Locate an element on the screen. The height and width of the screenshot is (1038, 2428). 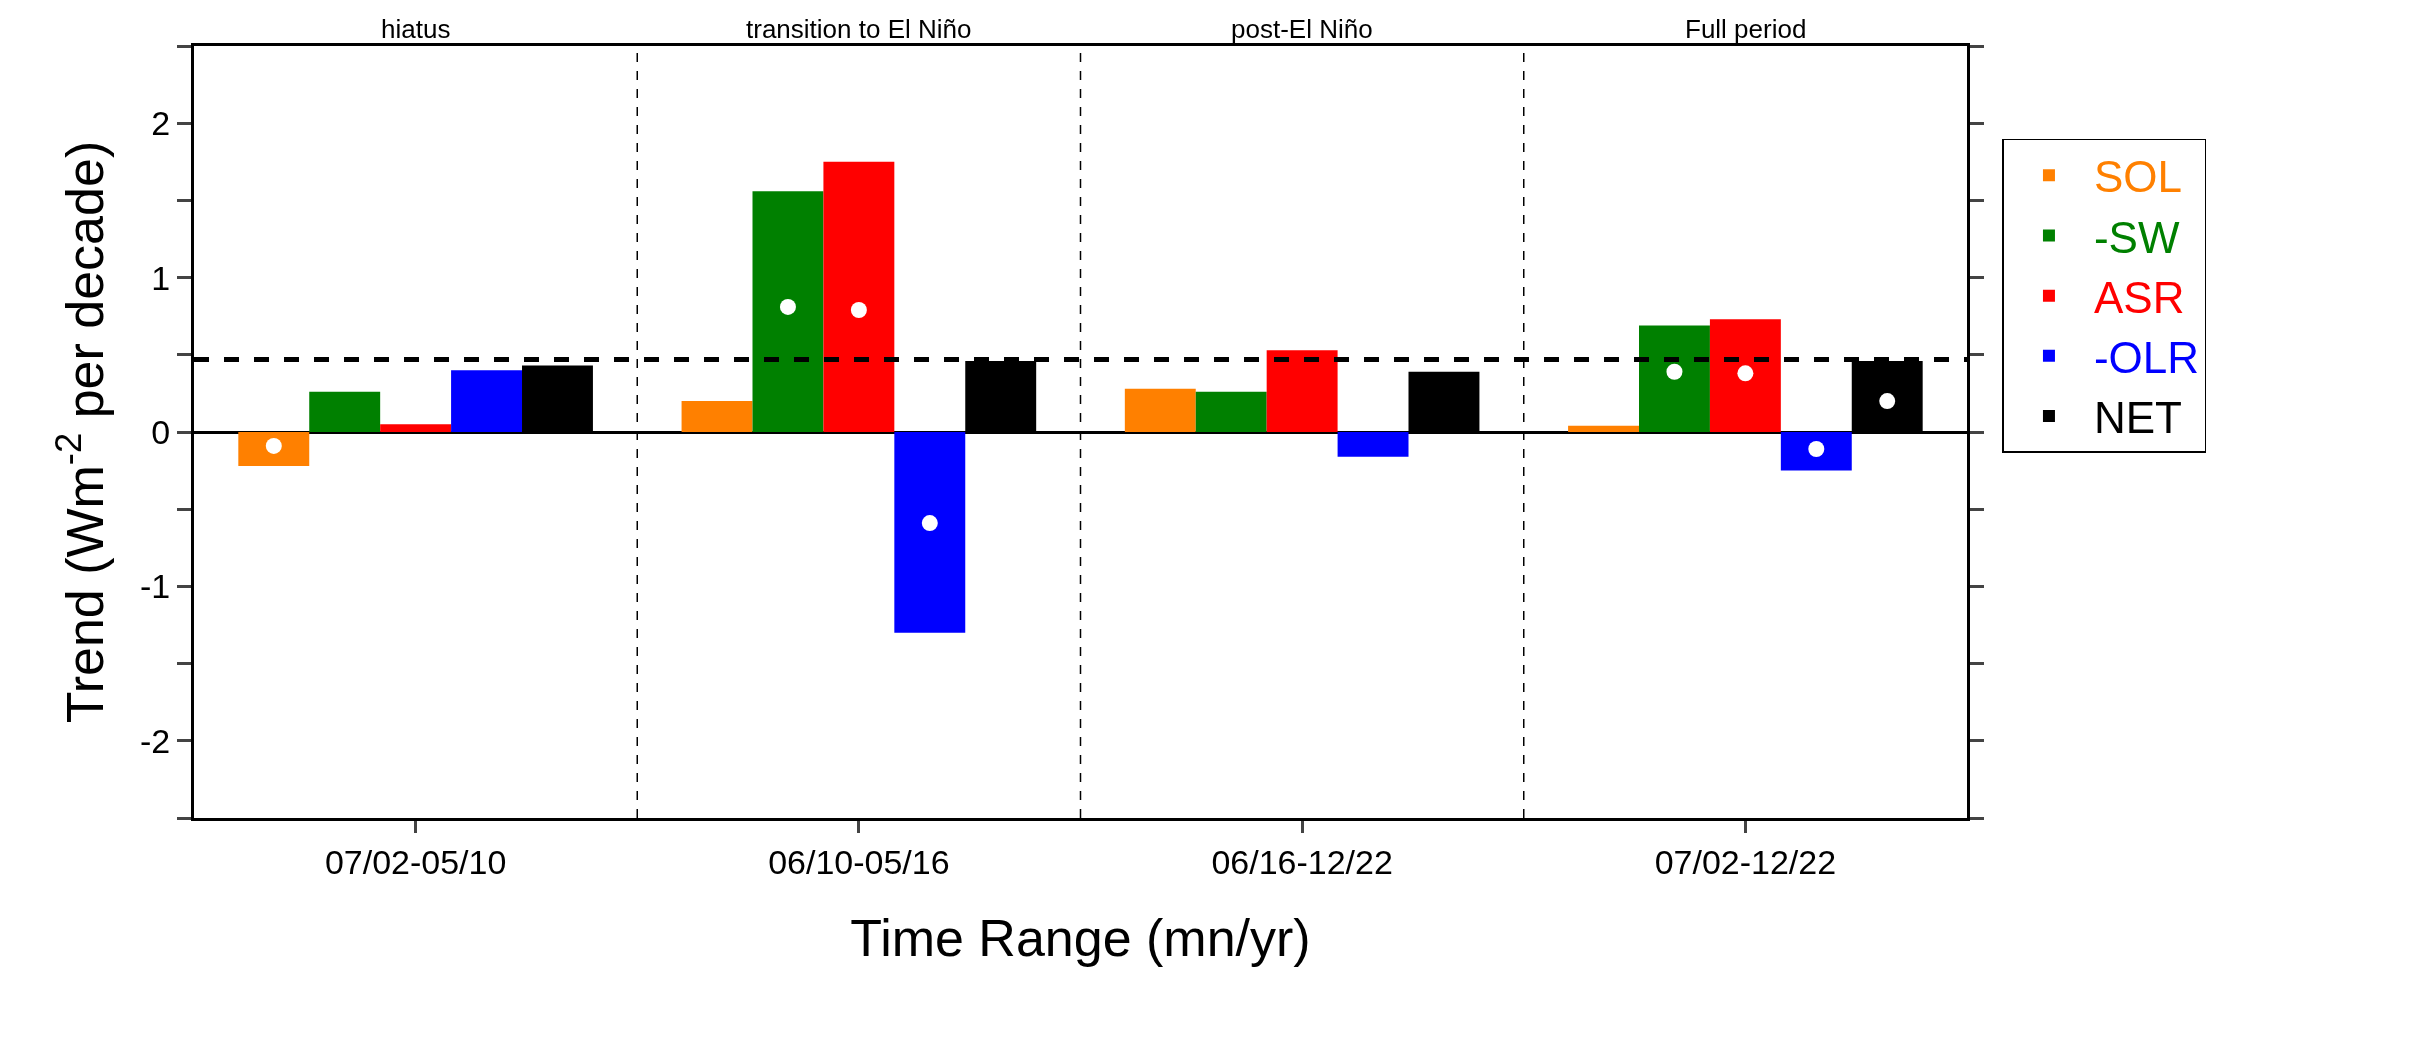
y-tick-label: -2 is located at coordinates (155, 740).